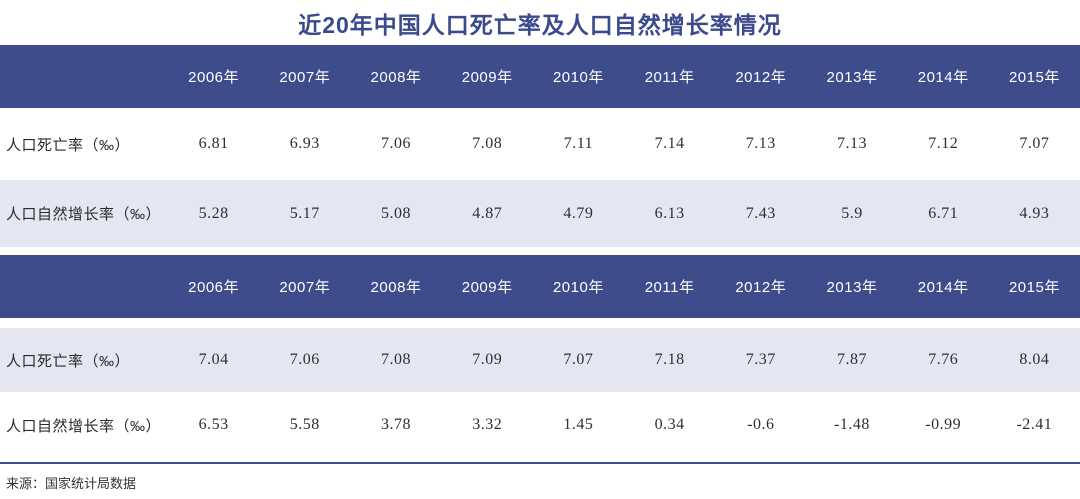  What do you see at coordinates (304, 143) in the screenshot?
I see `value-cell: 6.93` at bounding box center [304, 143].